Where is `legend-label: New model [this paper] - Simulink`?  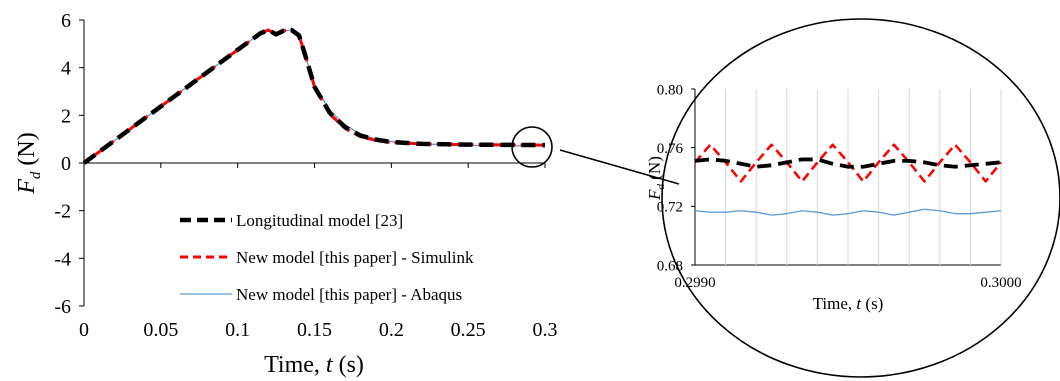 legend-label: New model [this paper] - Simulink is located at coordinates (355, 257).